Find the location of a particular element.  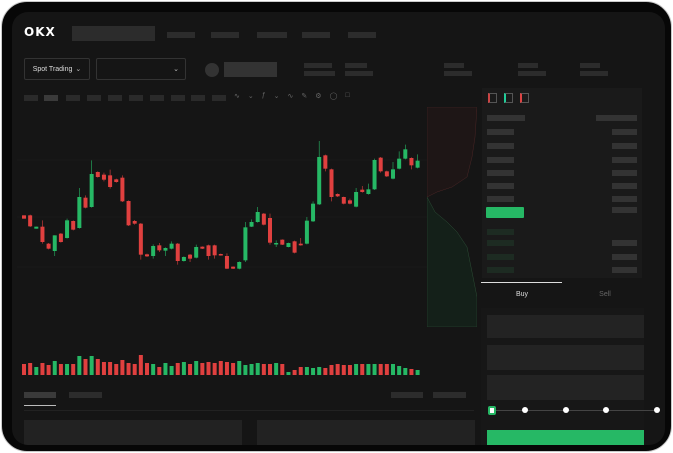

settings-icon: ⚙ is located at coordinates (318, 96).